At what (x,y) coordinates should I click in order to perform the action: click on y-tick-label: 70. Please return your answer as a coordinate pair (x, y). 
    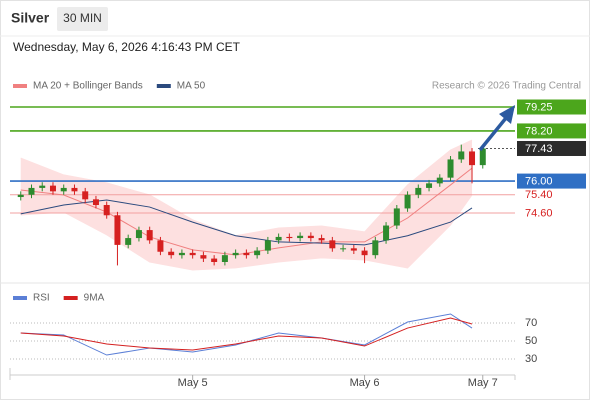
    Looking at the image, I should click on (531, 323).